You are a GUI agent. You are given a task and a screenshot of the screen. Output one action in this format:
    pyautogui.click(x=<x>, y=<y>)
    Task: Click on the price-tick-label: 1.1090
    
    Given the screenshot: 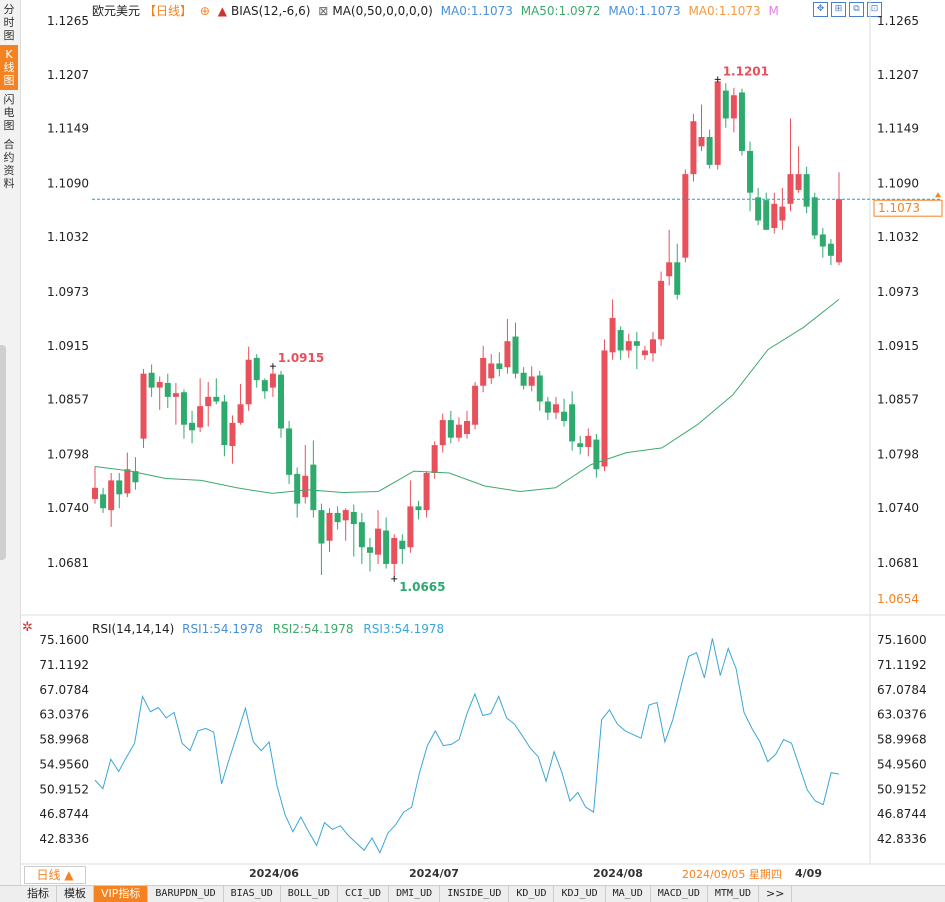 What is the action you would take?
    pyautogui.click(x=898, y=183)
    